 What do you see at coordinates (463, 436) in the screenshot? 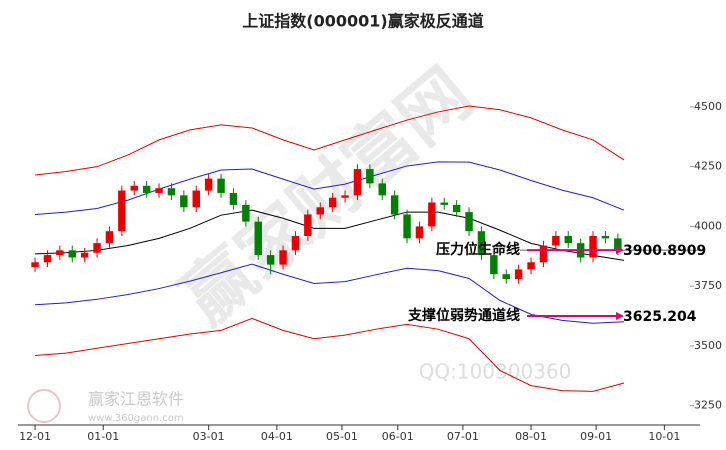
I see `x-tick-label: 07-01` at bounding box center [463, 436].